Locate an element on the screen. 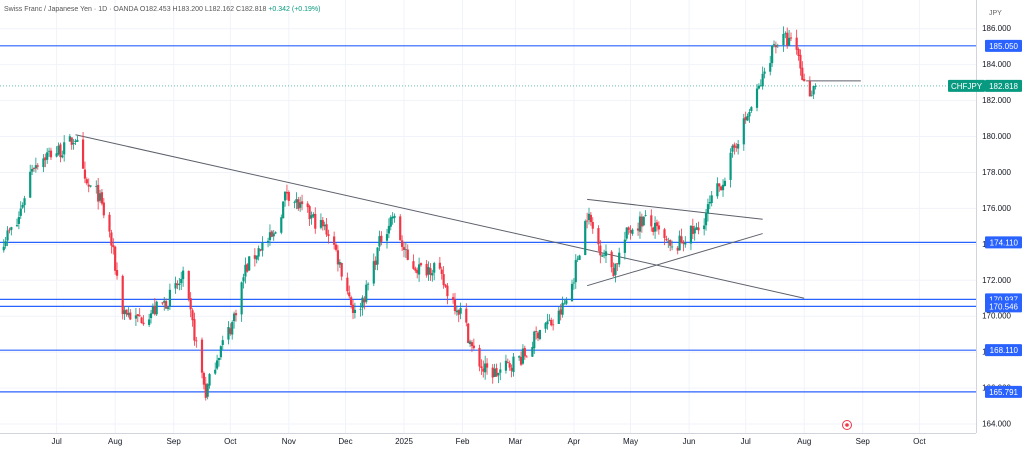  price-tick-label: 182.000 is located at coordinates (996, 100).